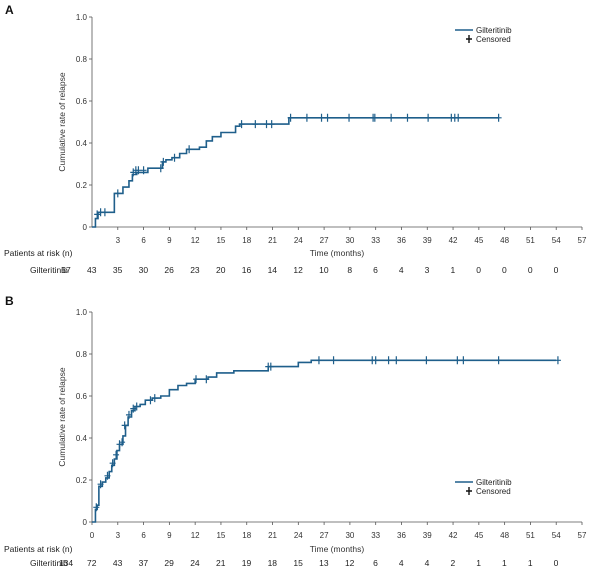 Image resolution: width=590 pixels, height=573 pixels. Describe the element at coordinates (298, 535) in the screenshot. I see `panel-b-x-tick-label: 24` at that location.